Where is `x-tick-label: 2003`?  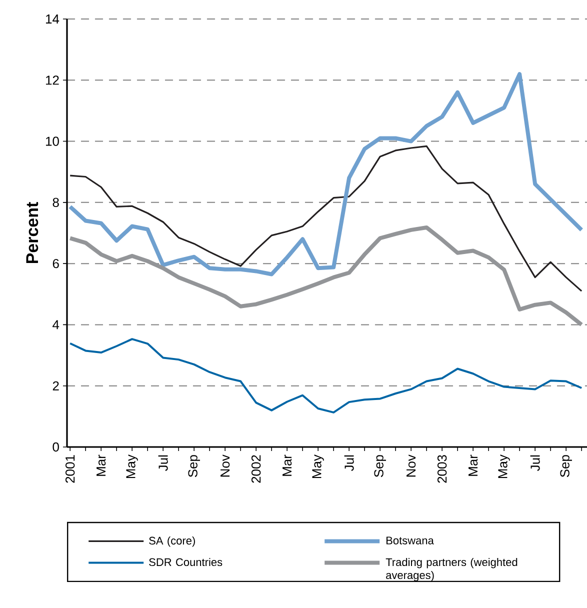
x-tick-label: 2003 is located at coordinates (442, 469).